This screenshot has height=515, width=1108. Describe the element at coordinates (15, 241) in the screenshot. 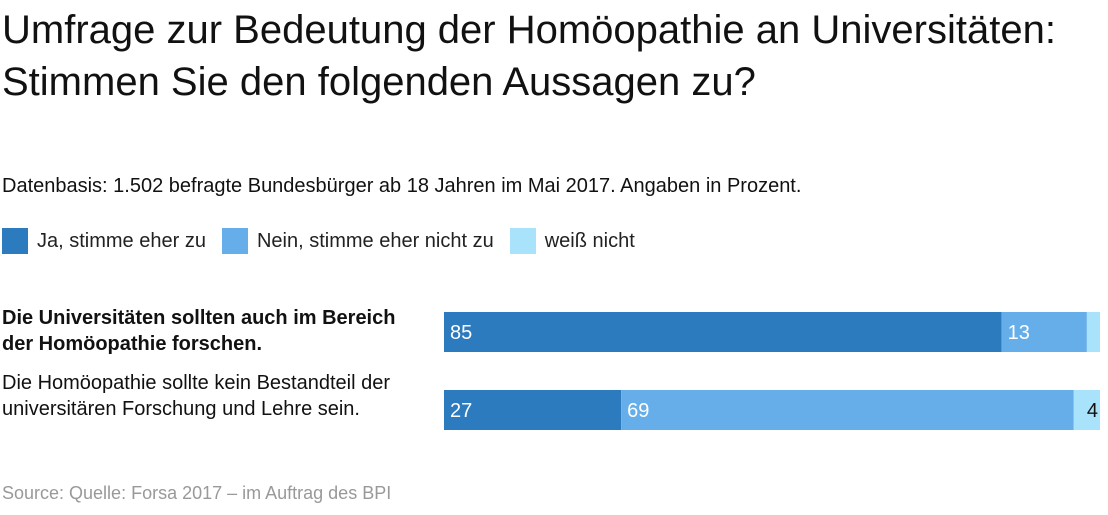

I see `legend-swatch-ja` at that location.